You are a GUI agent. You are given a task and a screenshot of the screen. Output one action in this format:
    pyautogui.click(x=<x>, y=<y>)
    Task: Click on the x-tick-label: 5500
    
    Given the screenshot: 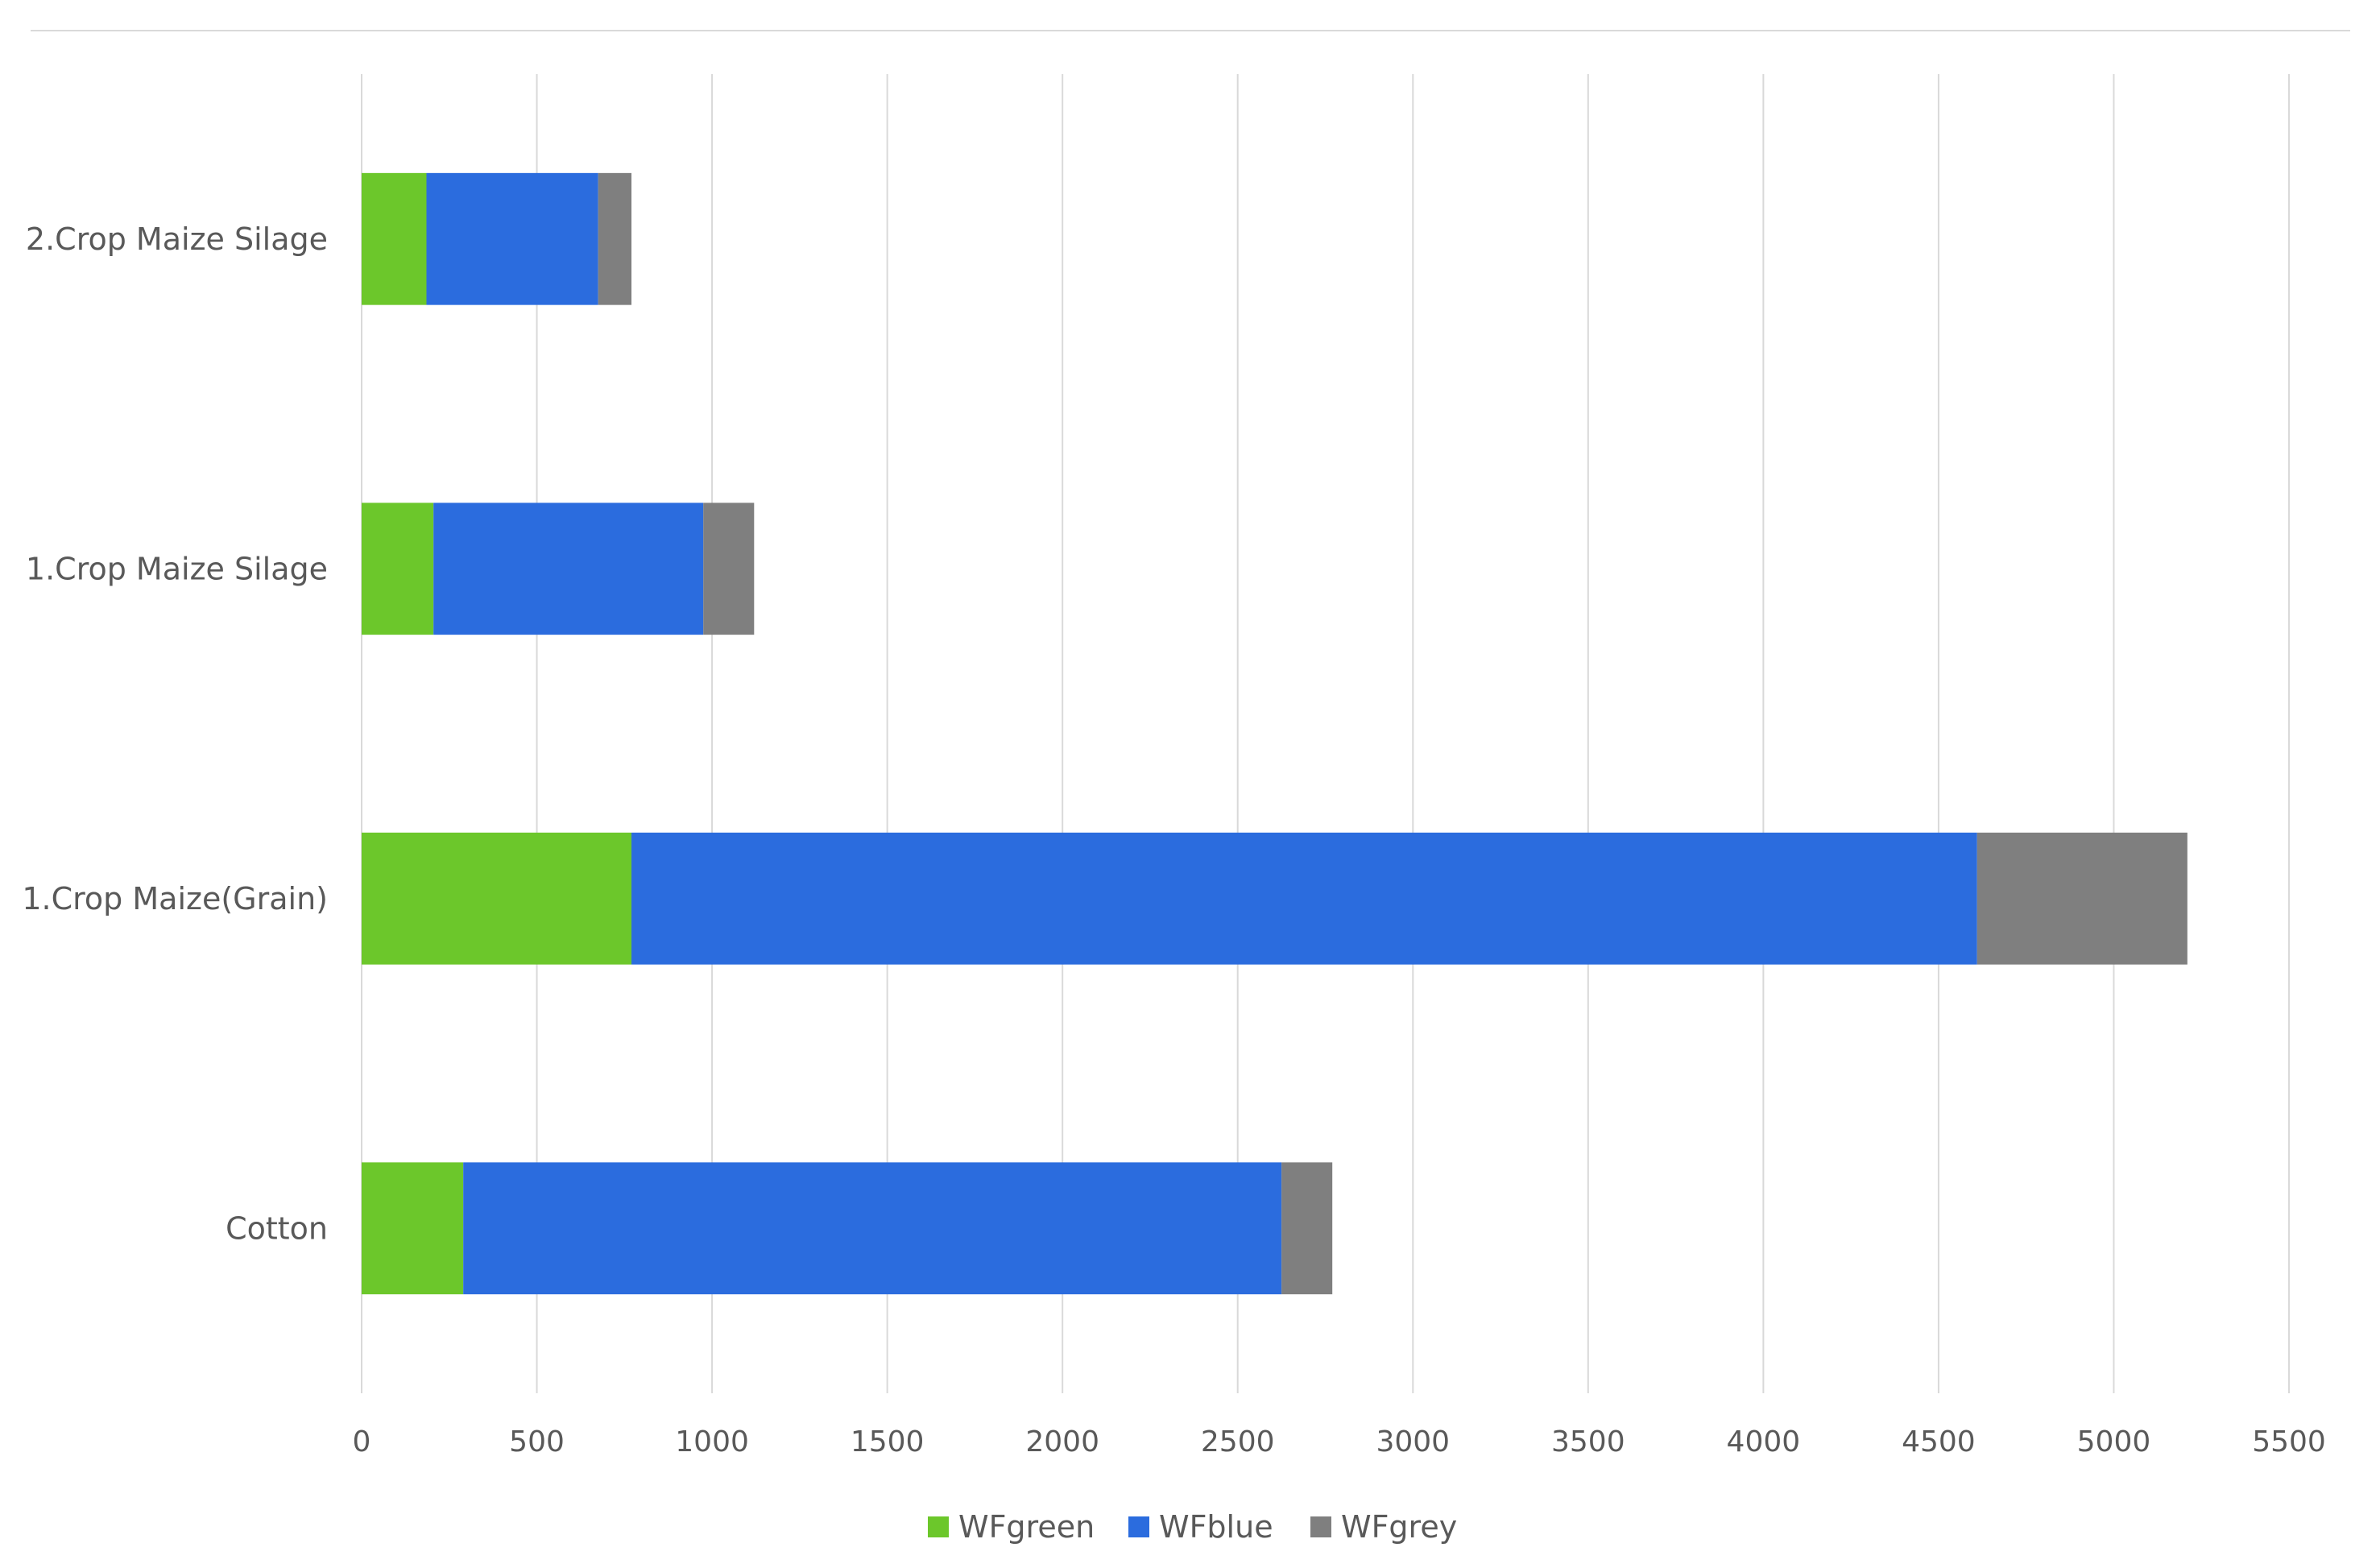 What is the action you would take?
    pyautogui.click(x=2289, y=1442)
    